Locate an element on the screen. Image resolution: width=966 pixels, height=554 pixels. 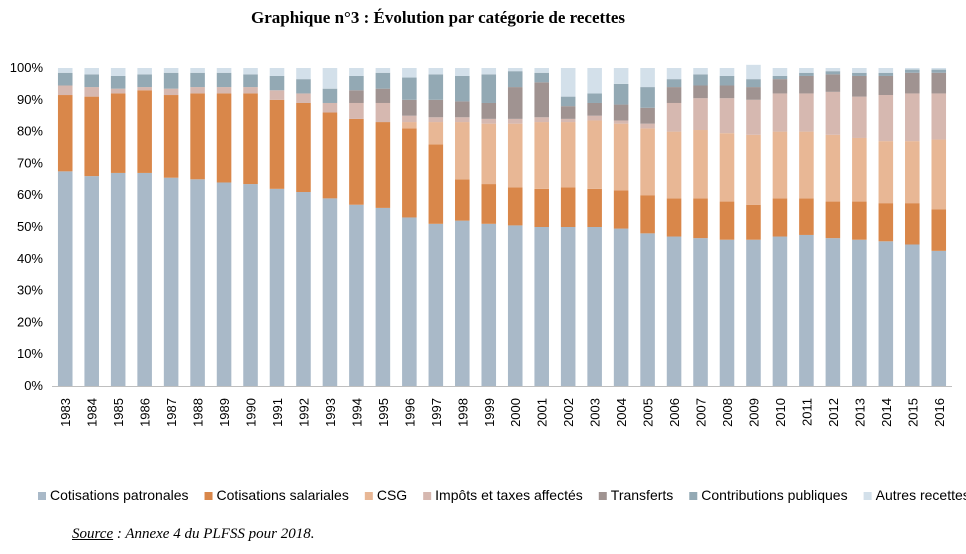
x-tick-label: 2015 is located at coordinates (912, 412).